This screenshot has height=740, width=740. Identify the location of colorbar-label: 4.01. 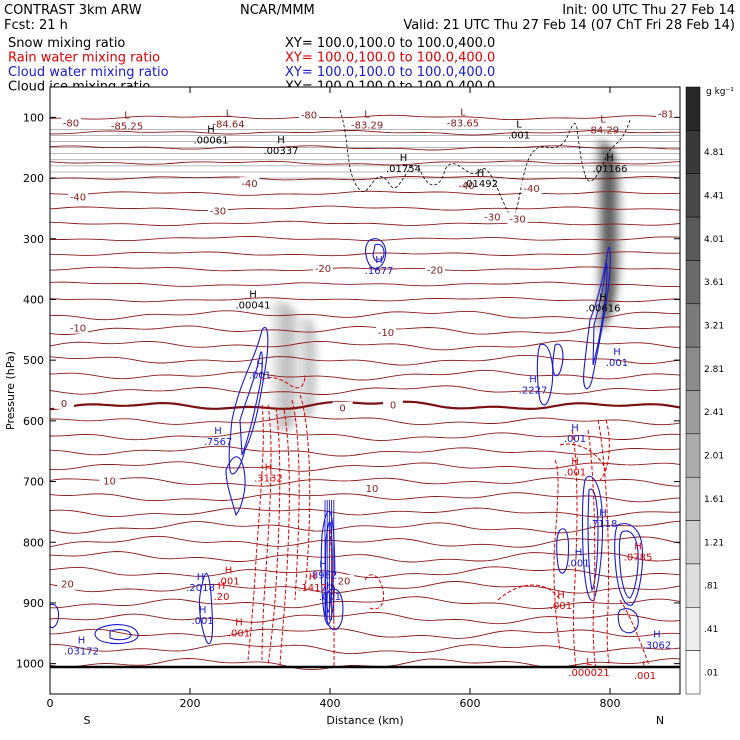
(714, 240).